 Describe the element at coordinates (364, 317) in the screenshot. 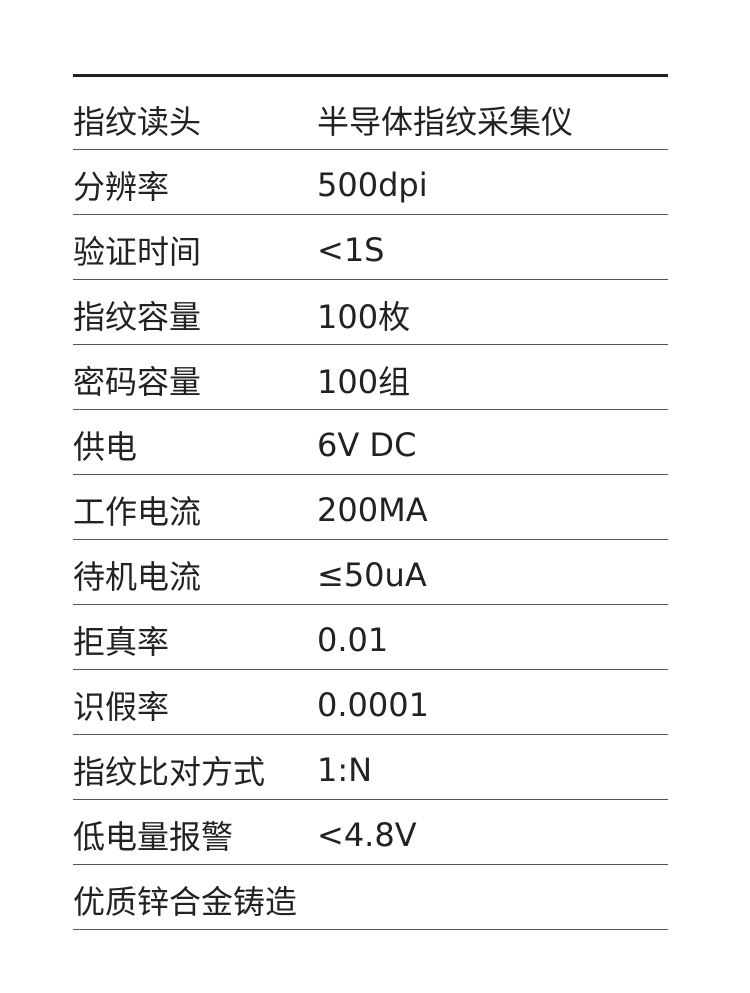

I see `spec-value: 100枚` at that location.